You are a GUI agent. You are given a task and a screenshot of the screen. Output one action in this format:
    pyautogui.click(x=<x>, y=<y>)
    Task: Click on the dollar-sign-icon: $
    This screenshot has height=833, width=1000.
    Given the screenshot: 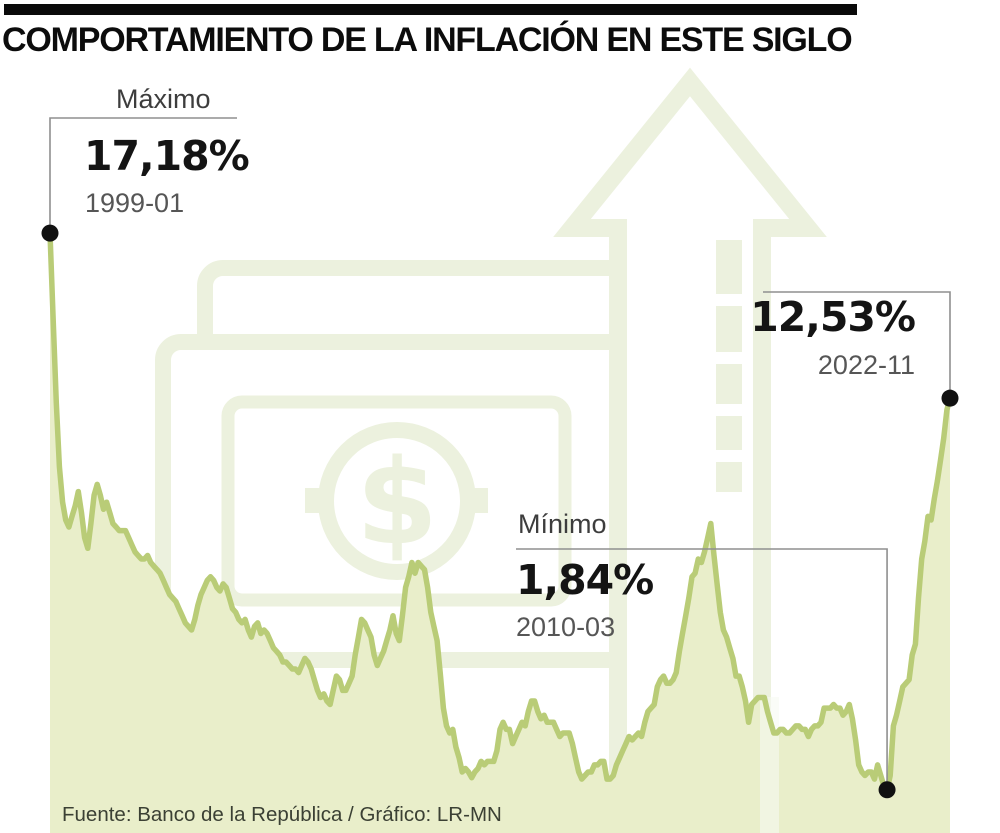 What is the action you would take?
    pyautogui.click(x=397, y=502)
    